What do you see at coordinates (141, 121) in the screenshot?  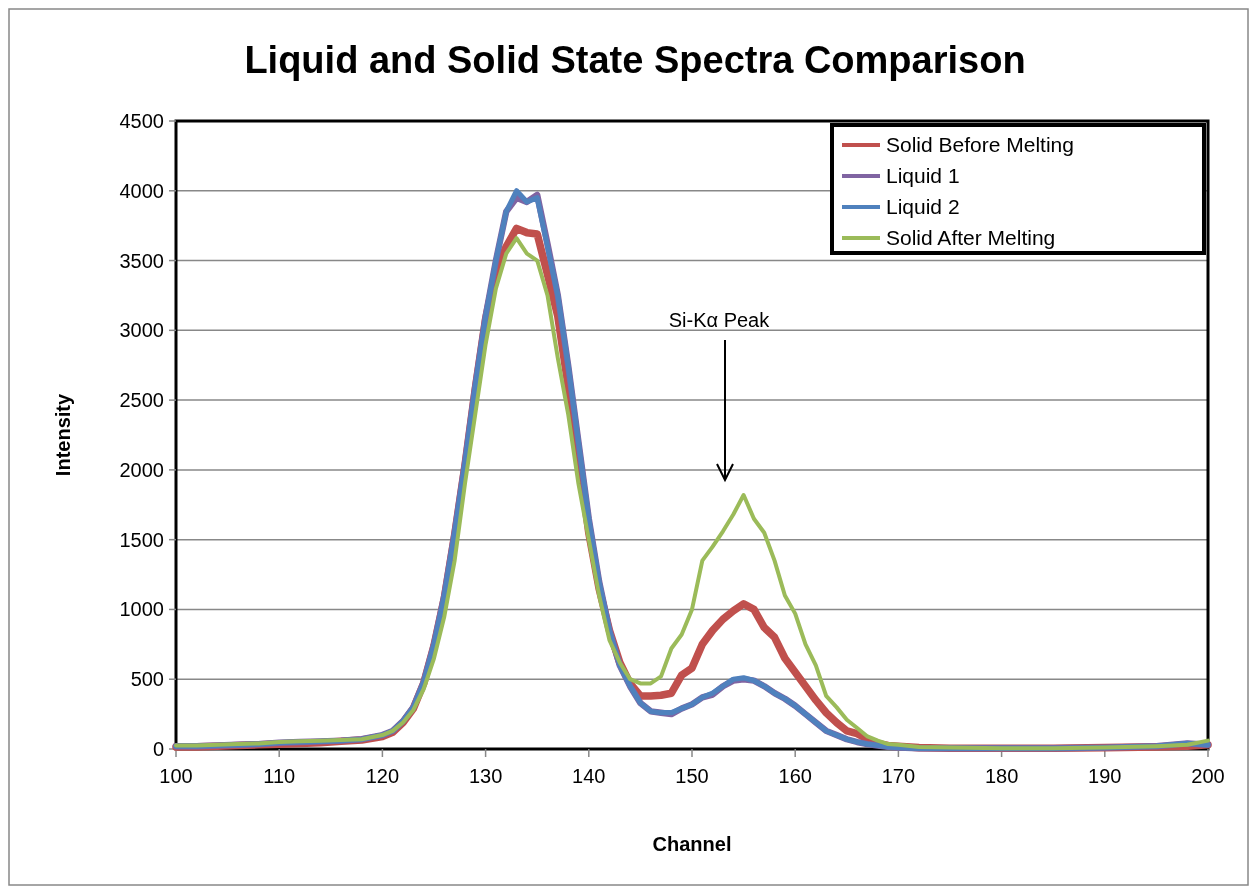 I see `y-tick-label: 4500` at bounding box center [141, 121].